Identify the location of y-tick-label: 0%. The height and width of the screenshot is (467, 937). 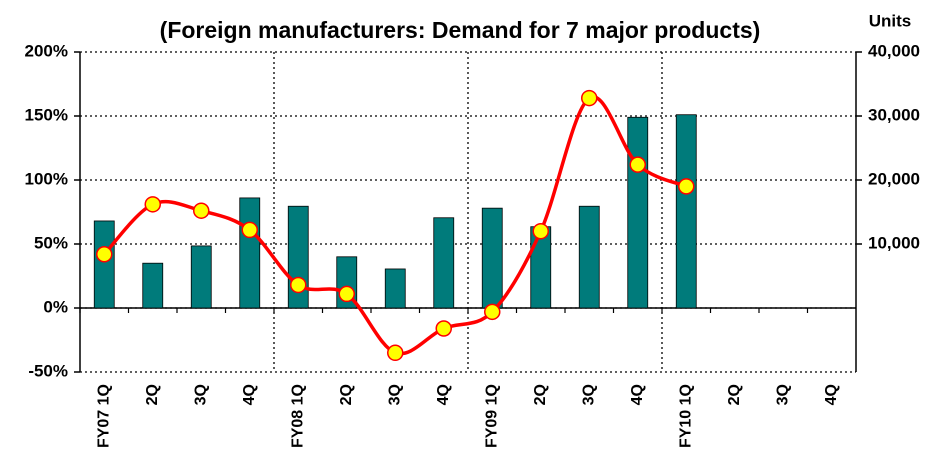
(55, 306).